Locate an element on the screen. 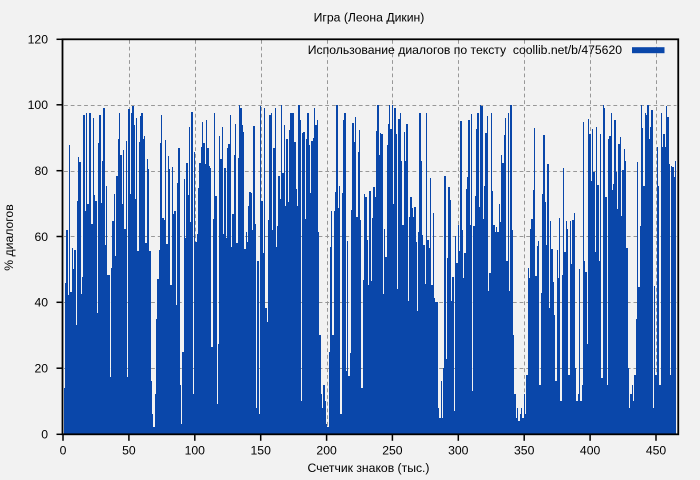 This screenshot has width=700, height=480. svg-text: Игра (Леона Дикин) is located at coordinates (369, 18).